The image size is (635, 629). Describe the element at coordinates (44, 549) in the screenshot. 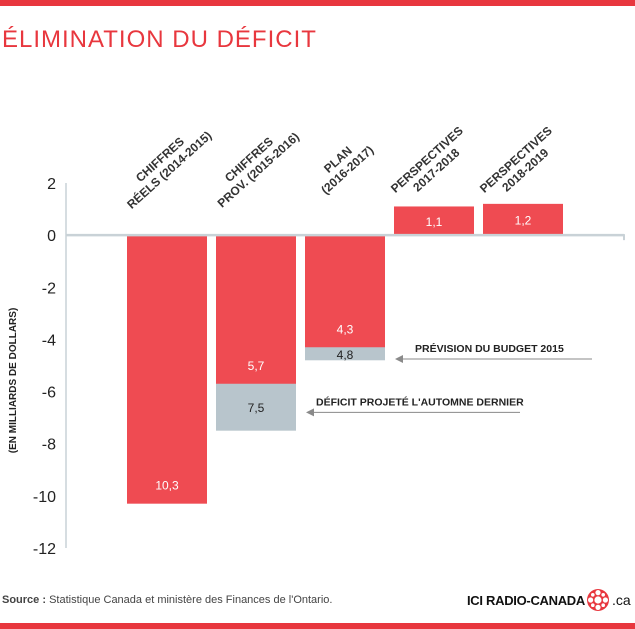

I see `y-tick-label: -12` at that location.